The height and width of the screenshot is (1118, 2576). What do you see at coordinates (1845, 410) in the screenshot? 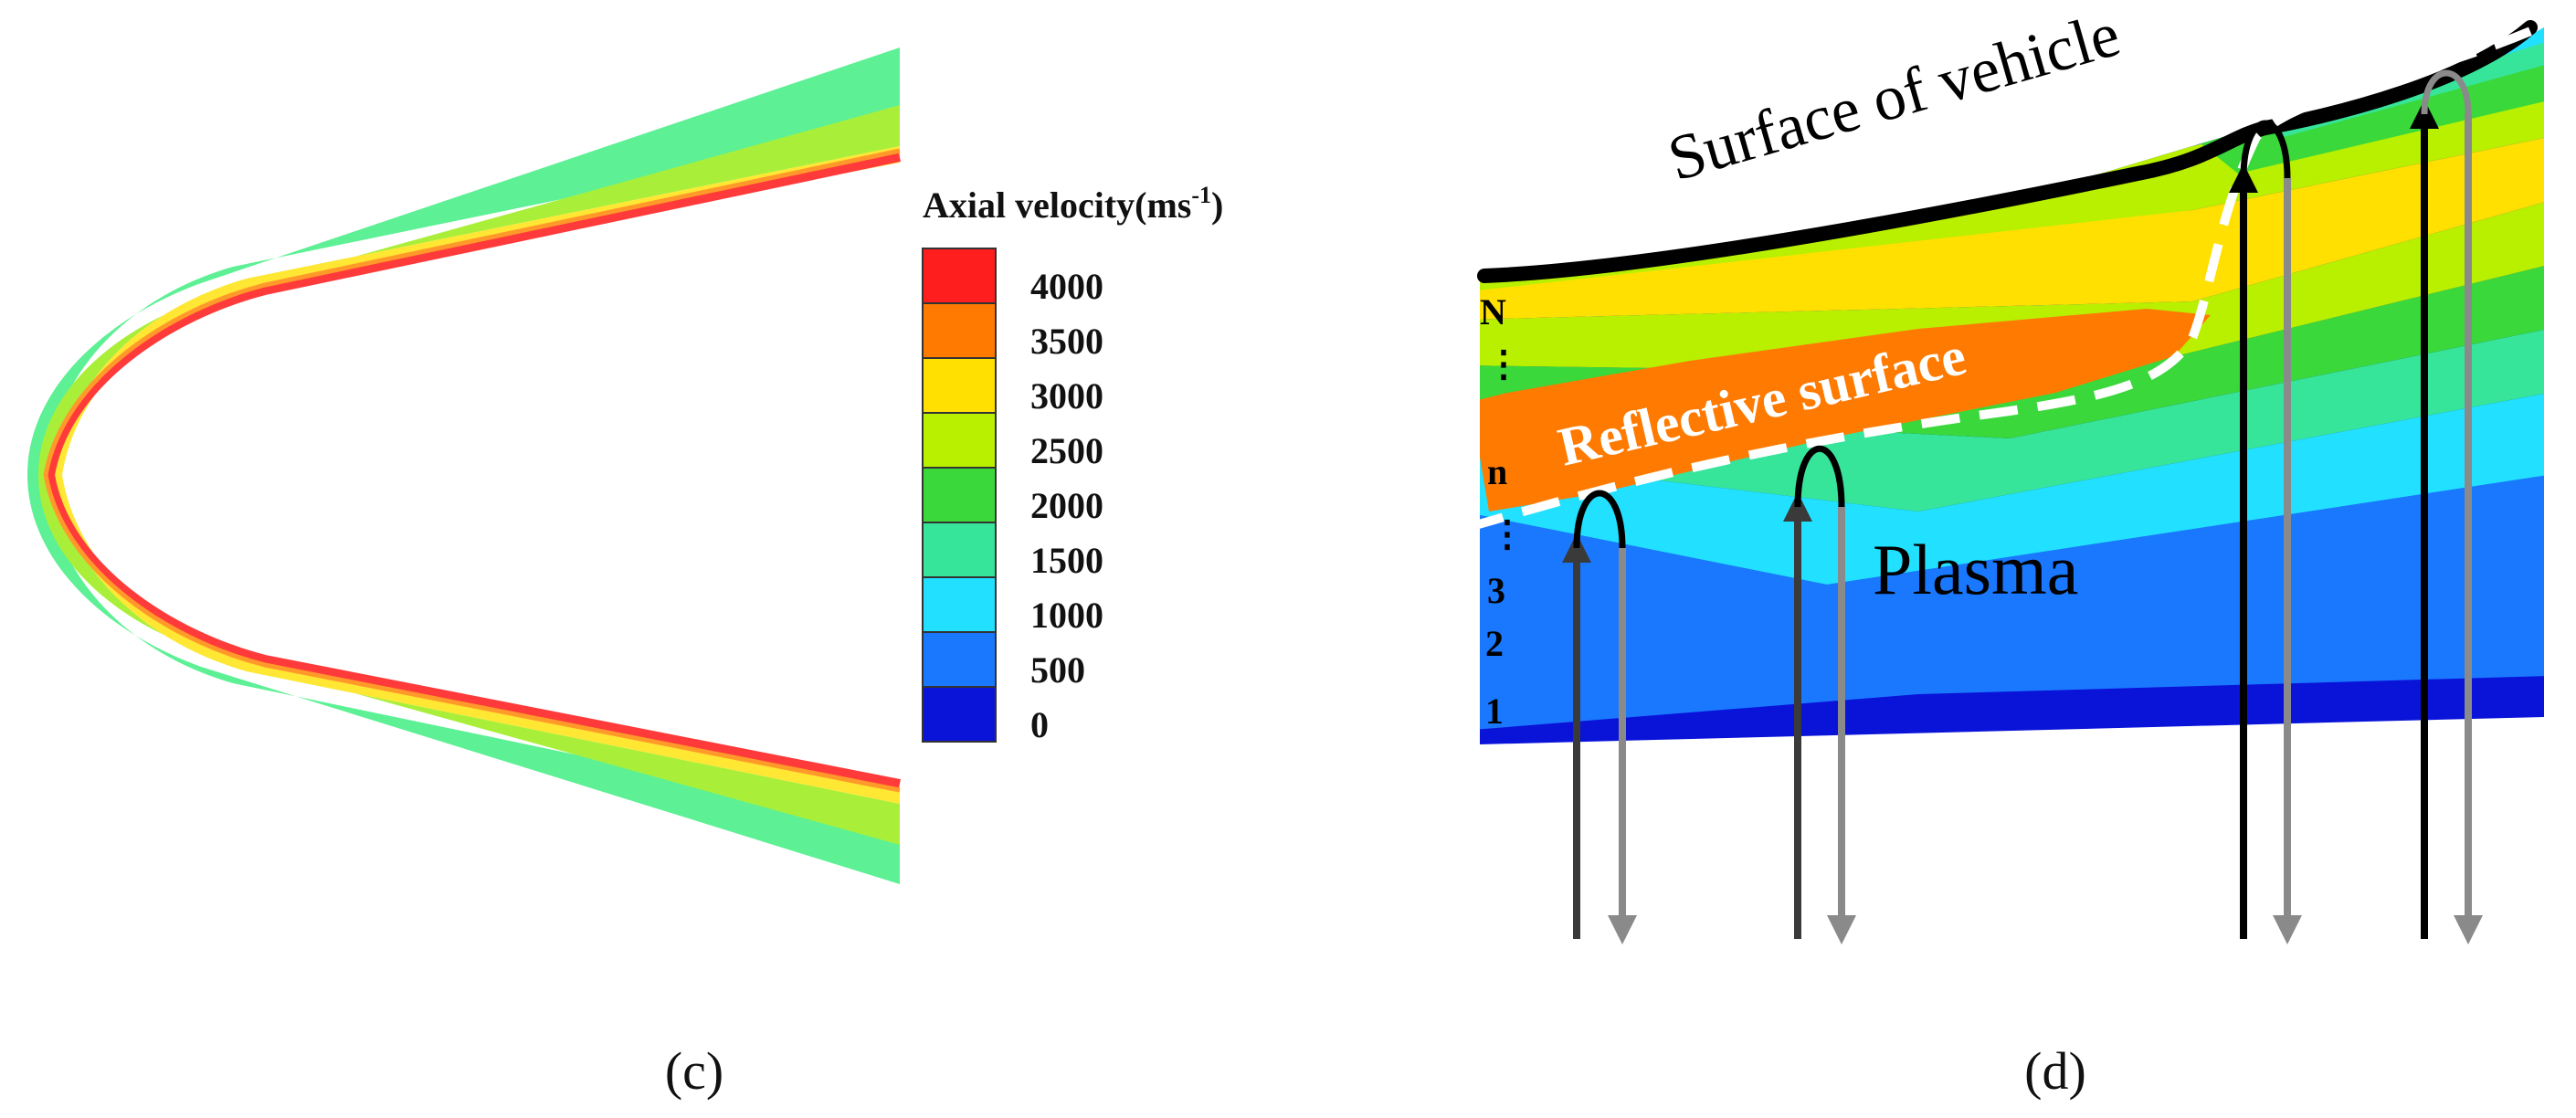
I see `reflective-region` at bounding box center [1845, 410].